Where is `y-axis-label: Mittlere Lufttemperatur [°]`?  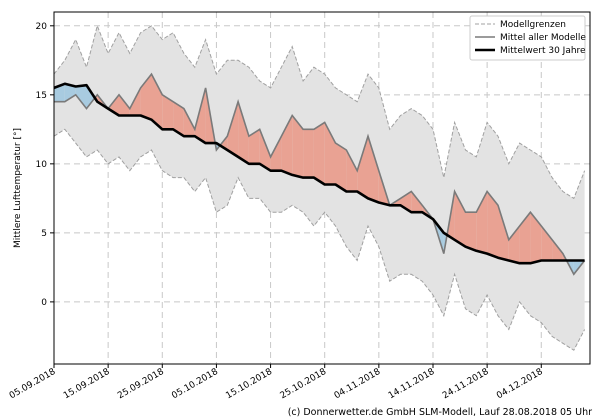 y-axis-label: Mittlere Lufttemperatur [°] is located at coordinates (18, 188).